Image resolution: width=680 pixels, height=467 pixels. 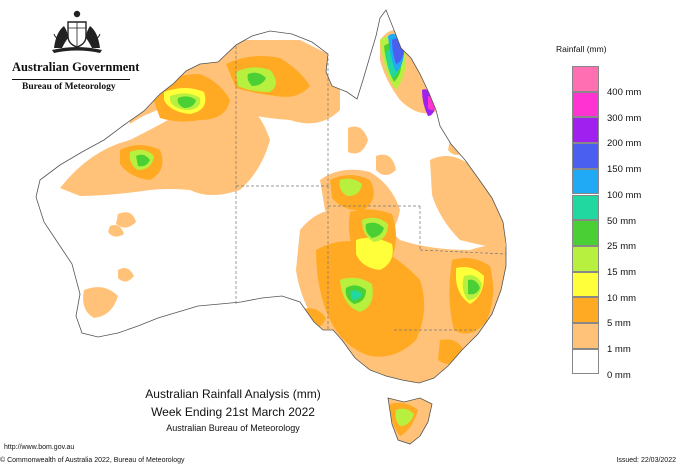 What do you see at coordinates (624, 92) in the screenshot?
I see `legend-label: 400 mm` at bounding box center [624, 92].